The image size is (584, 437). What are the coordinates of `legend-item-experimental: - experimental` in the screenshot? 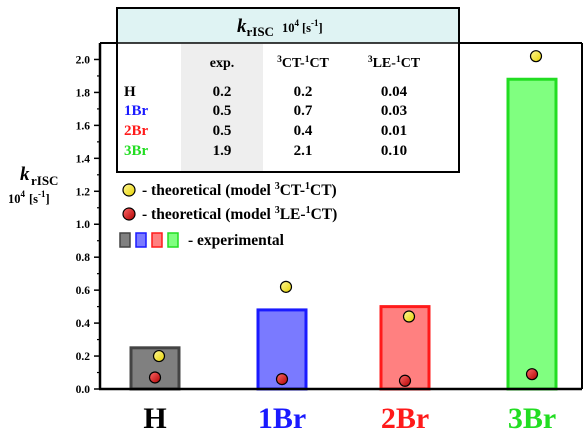 It's located at (202, 240).